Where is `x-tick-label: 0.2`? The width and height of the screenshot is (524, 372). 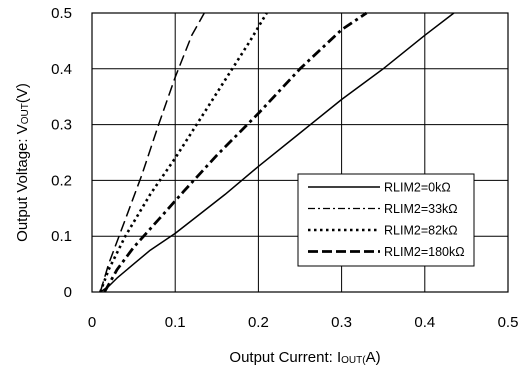 x-tick-label: 0.2 is located at coordinates (258, 322).